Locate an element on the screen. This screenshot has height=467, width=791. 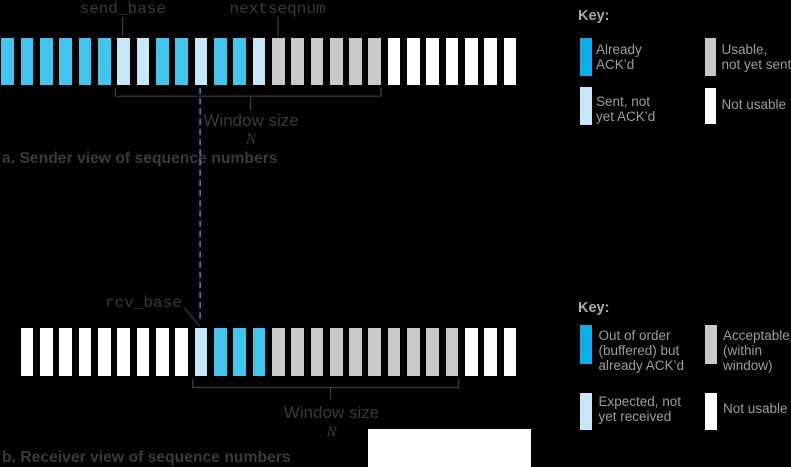
sender-bar-20-usable is located at coordinates (375, 61).